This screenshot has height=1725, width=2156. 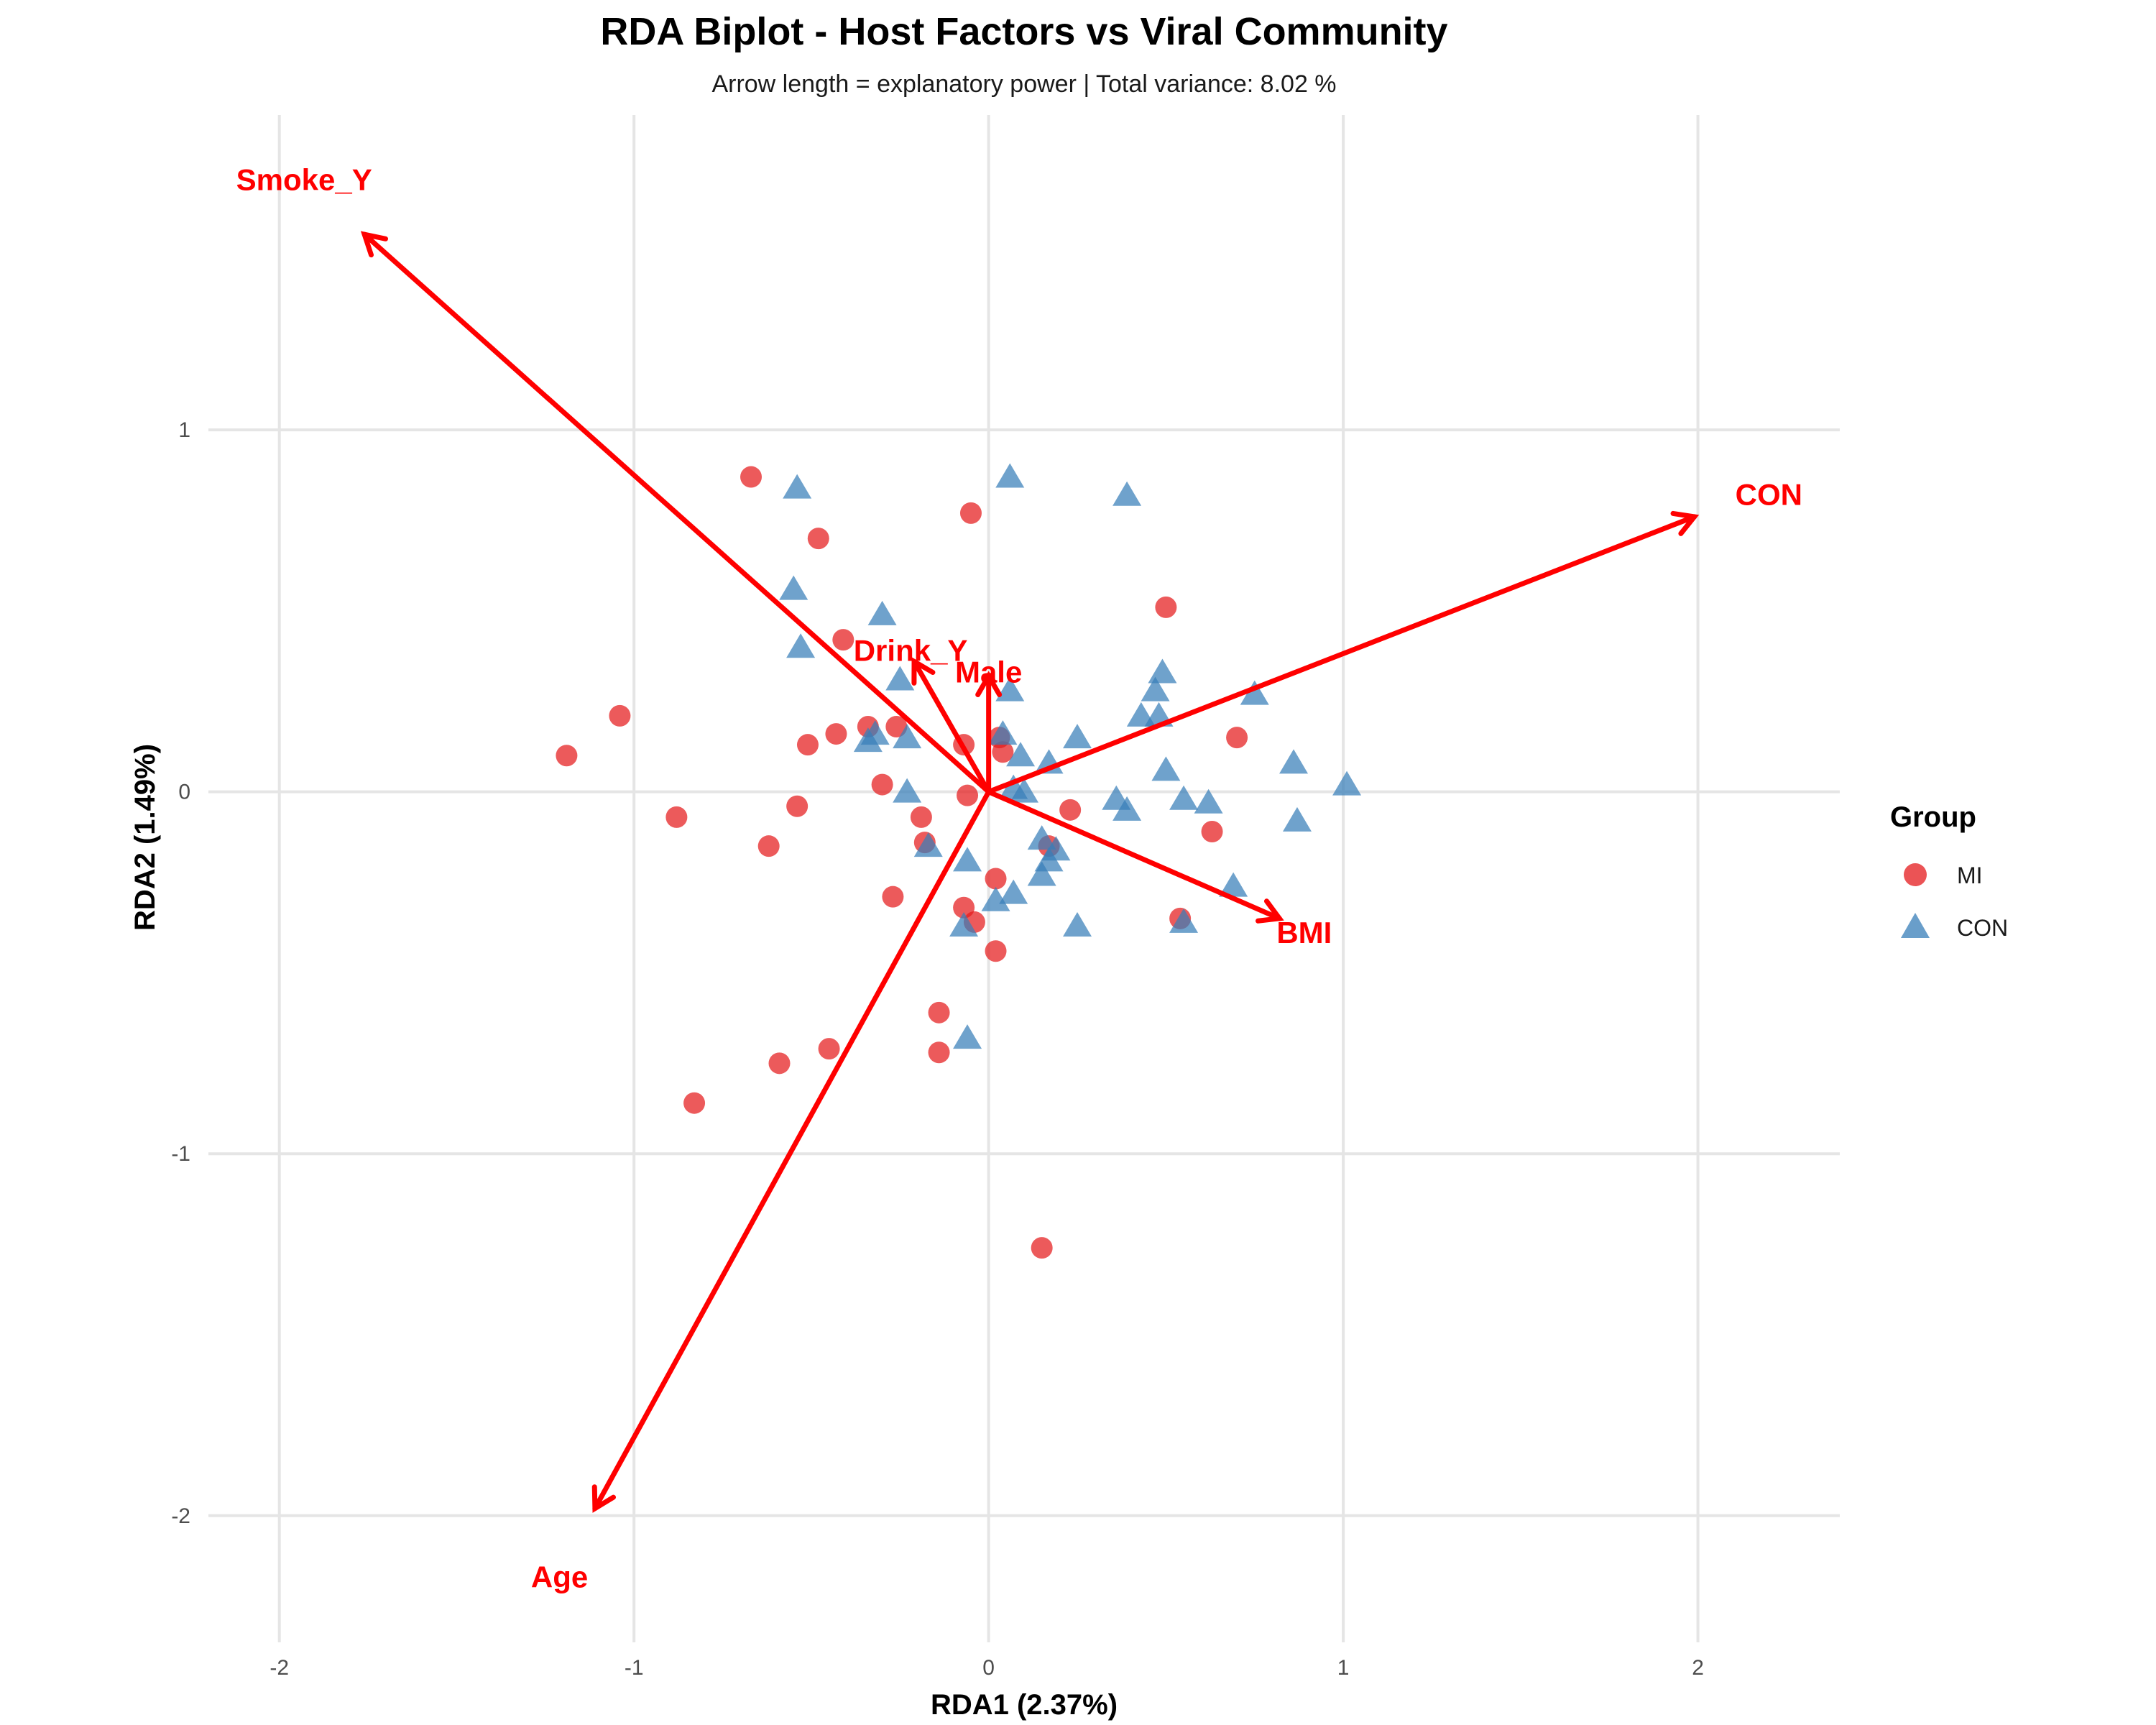 What do you see at coordinates (1933, 817) in the screenshot?
I see `legend-title: Group` at bounding box center [1933, 817].